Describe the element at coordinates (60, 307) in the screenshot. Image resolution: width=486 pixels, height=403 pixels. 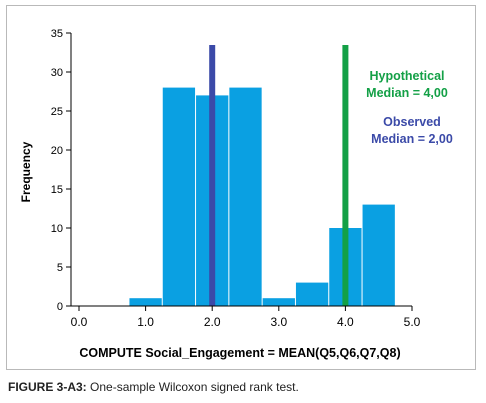
I see `y-tick-label-0: 0` at that location.